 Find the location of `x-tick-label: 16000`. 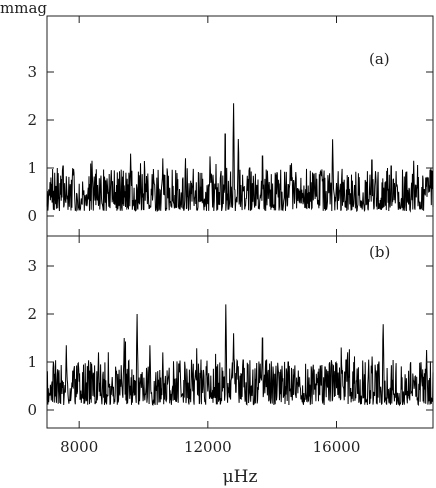

x-tick-label: 16000 is located at coordinates (337, 447).